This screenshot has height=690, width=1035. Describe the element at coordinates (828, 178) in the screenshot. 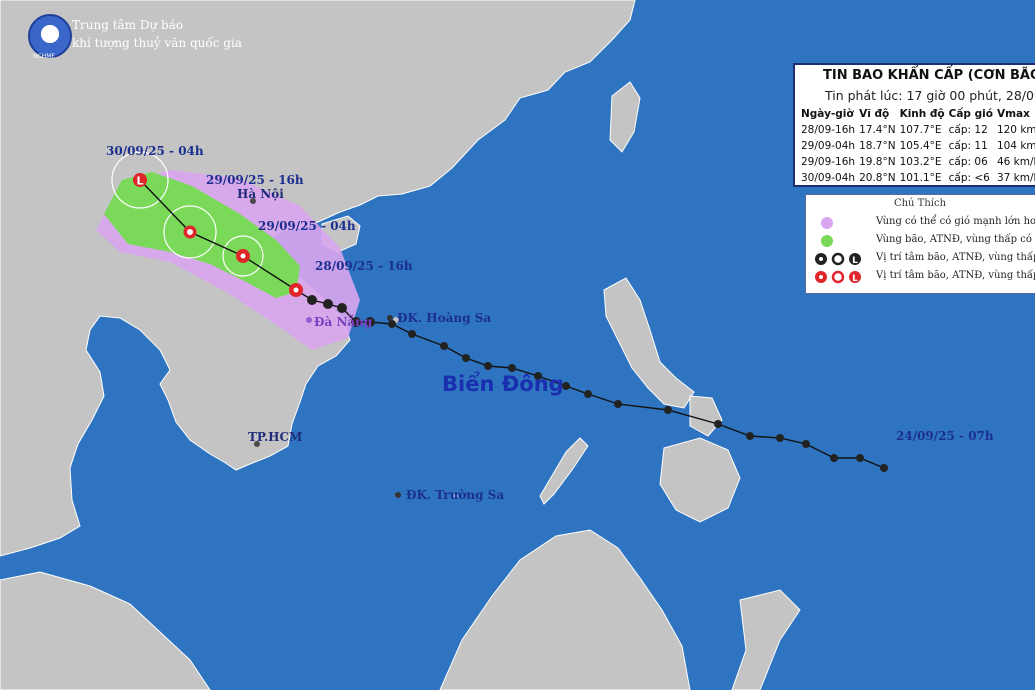

I see `cell-time: 30/09-04h` at that location.